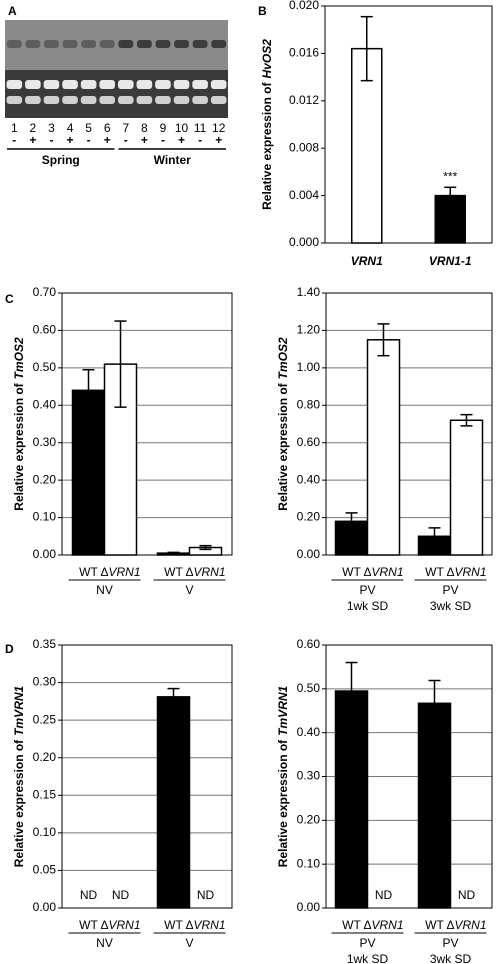 This screenshot has width=498, height=964. I want to click on group-label: Winter, so click(173, 160).